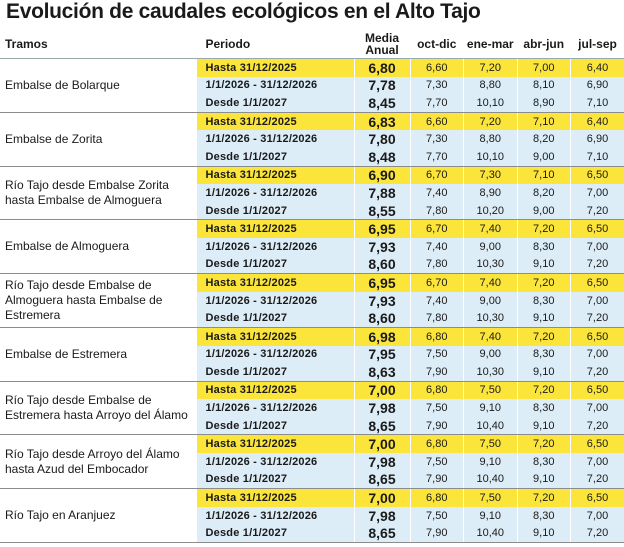  I want to click on header-media-line1: Media, so click(381, 38).